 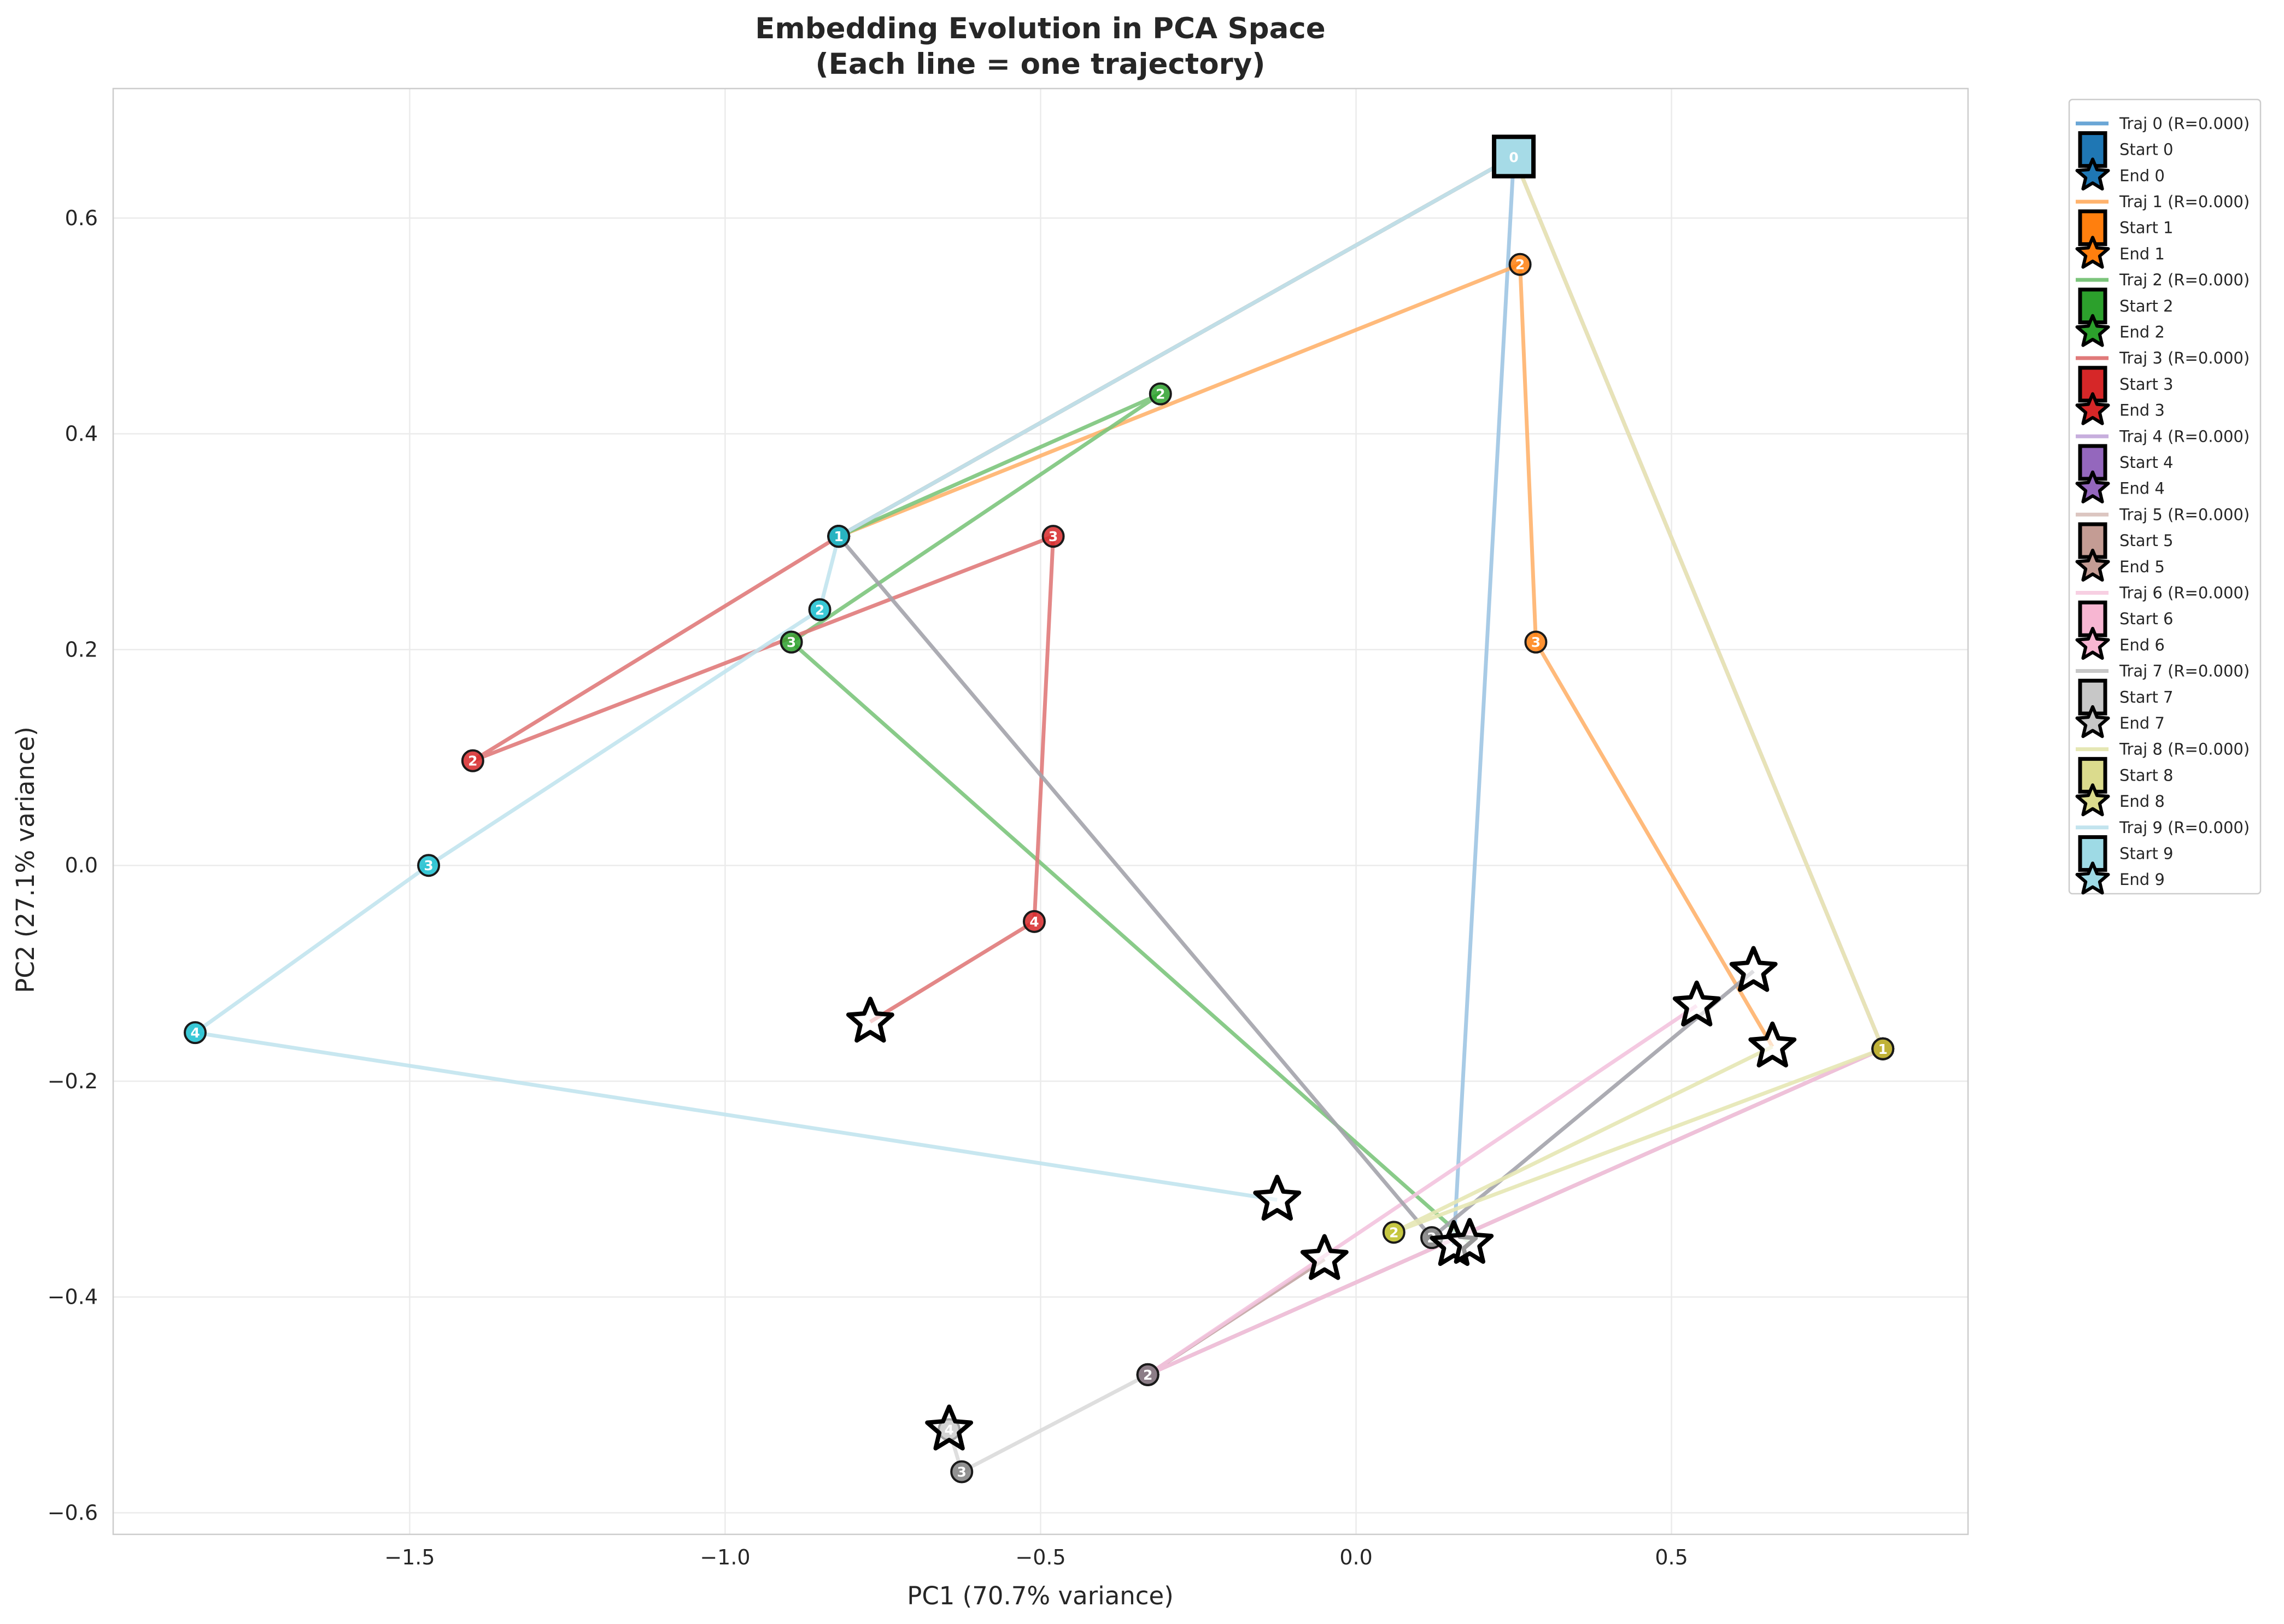 What do you see at coordinates (2142, 253) in the screenshot?
I see `legend-end-label: End 1` at bounding box center [2142, 253].